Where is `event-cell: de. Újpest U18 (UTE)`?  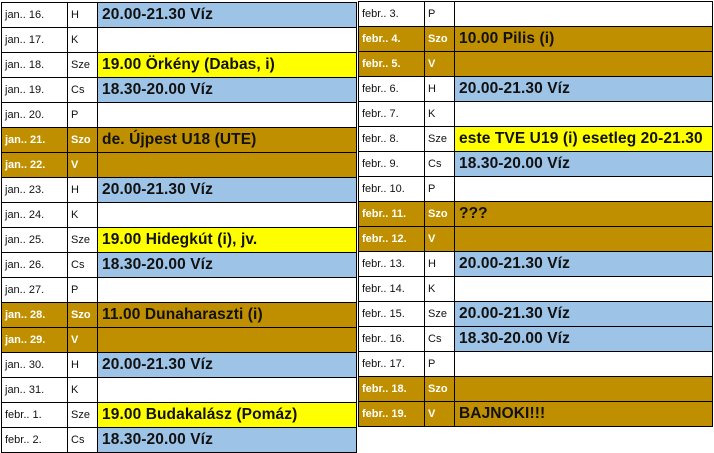 event-cell: de. Újpest U18 (UTE) is located at coordinates (227, 140).